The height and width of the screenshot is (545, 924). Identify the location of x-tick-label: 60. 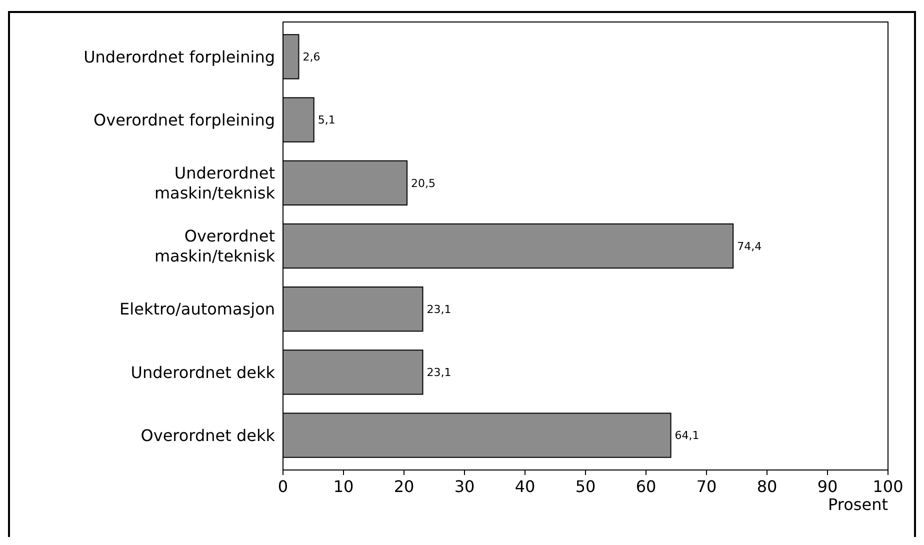
(646, 486).